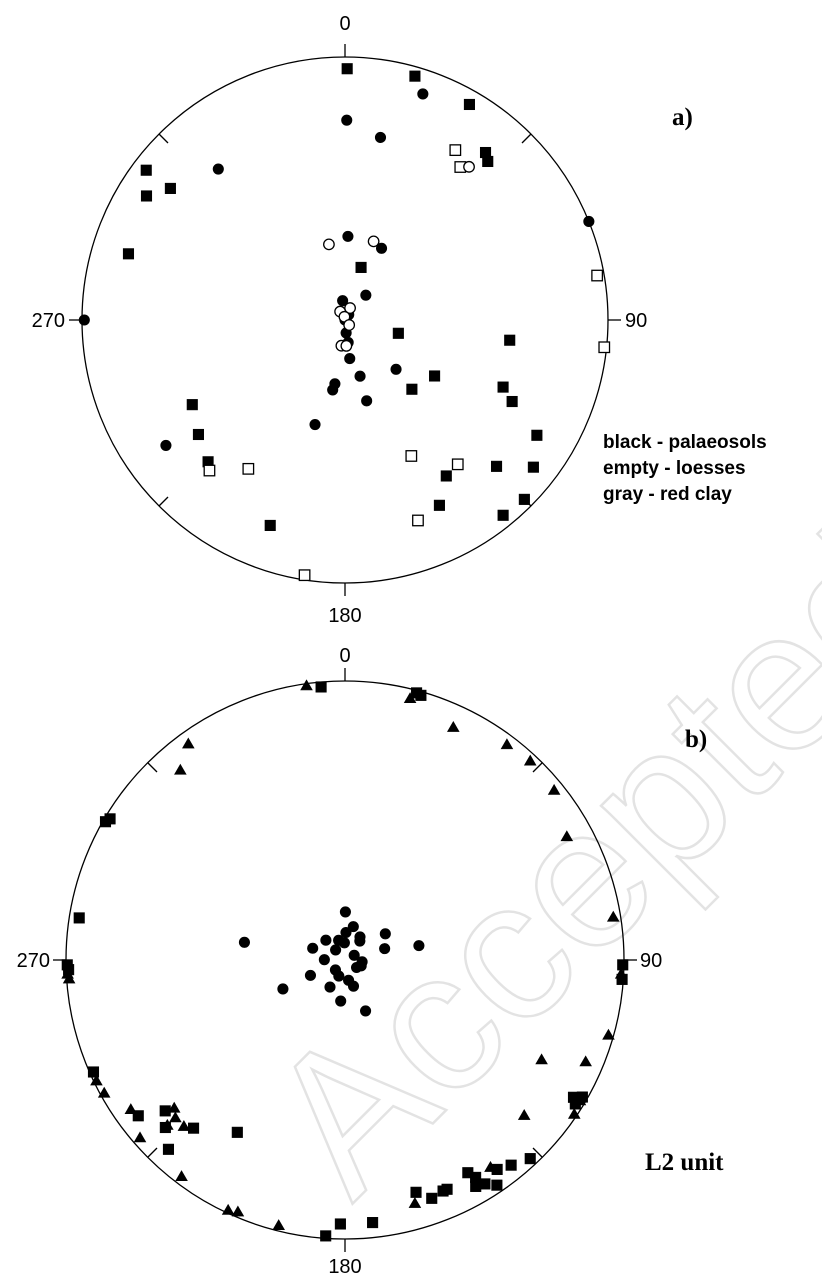  What do you see at coordinates (344, 24) in the screenshot?
I see `panel-a-label-north: 0` at bounding box center [344, 24].